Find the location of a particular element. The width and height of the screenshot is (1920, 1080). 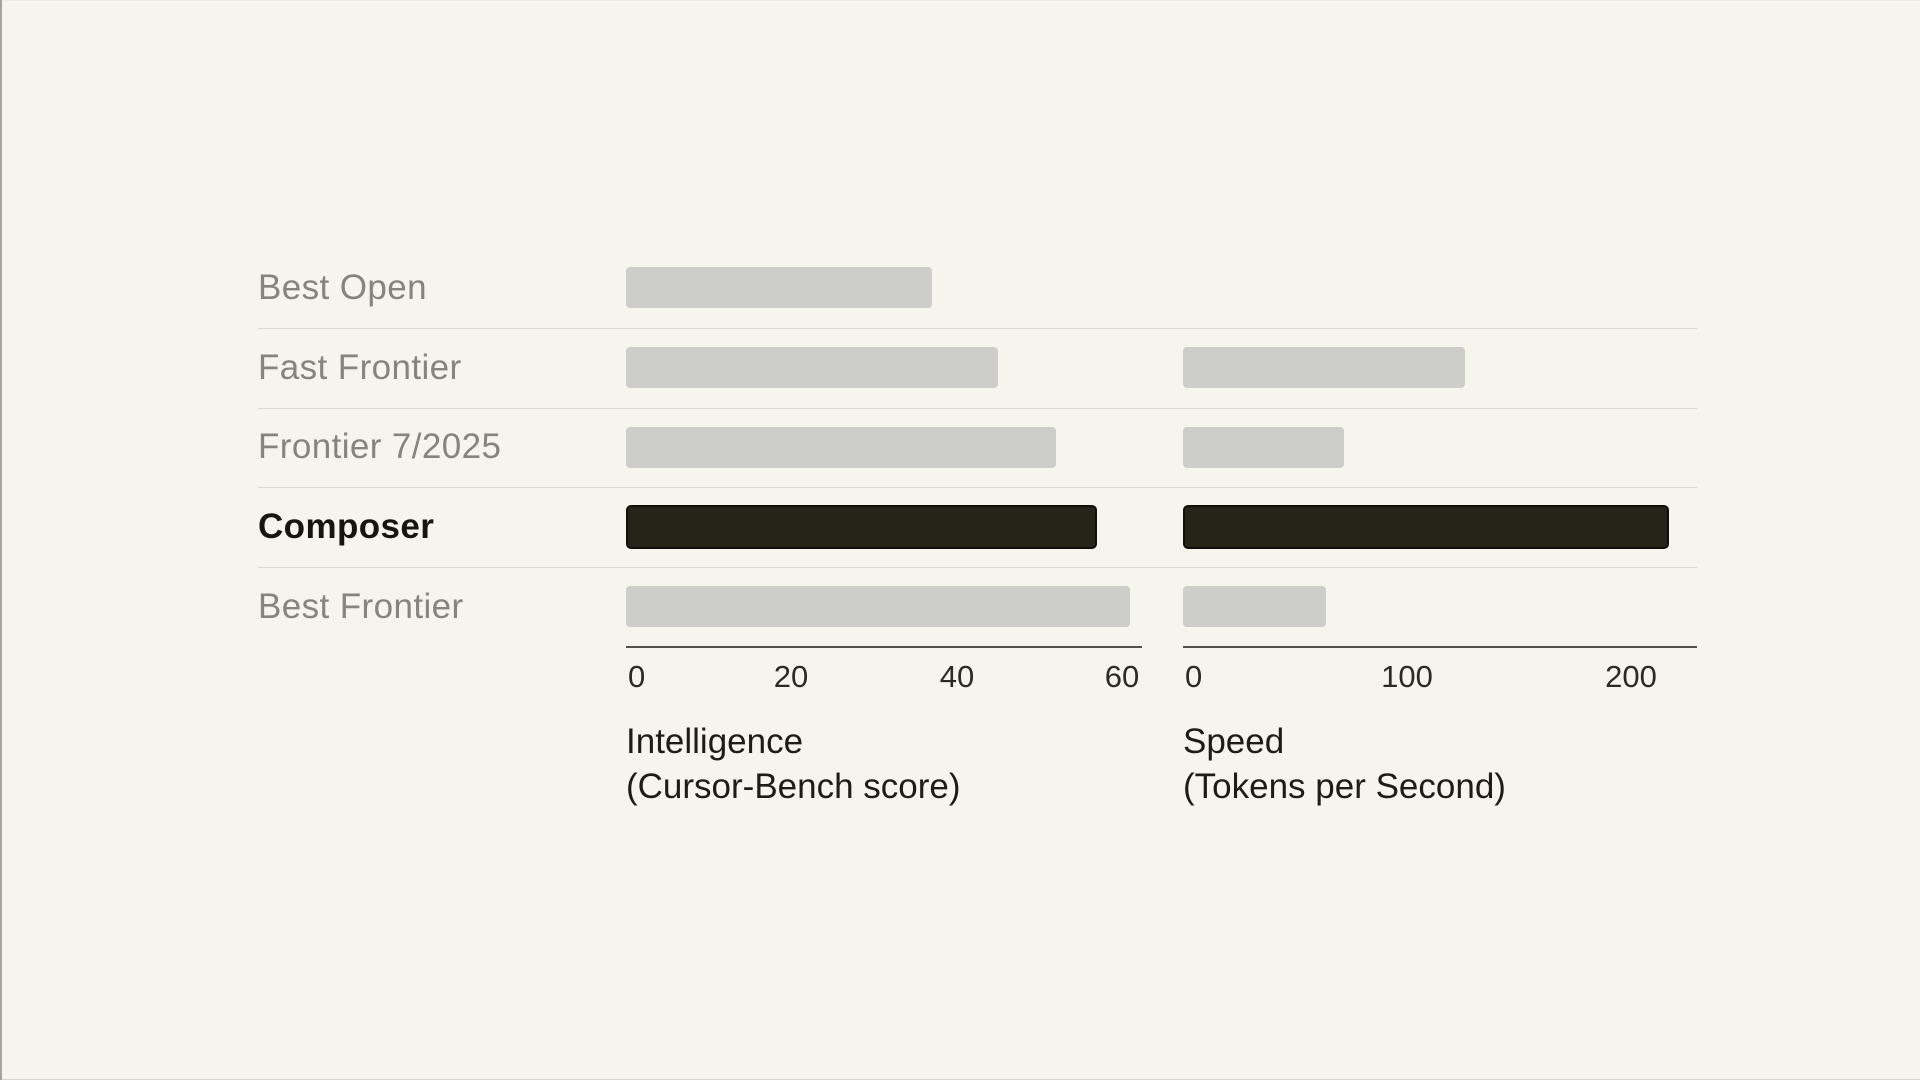

bar-intelligence-frontier-7-2025 is located at coordinates (841, 447).